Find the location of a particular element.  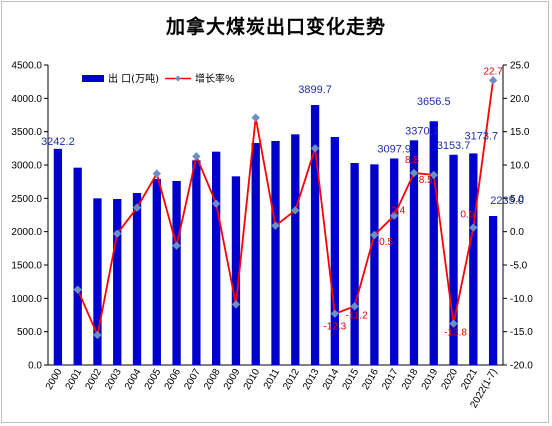

bar-value-label: 3173.7 is located at coordinates (481, 136).